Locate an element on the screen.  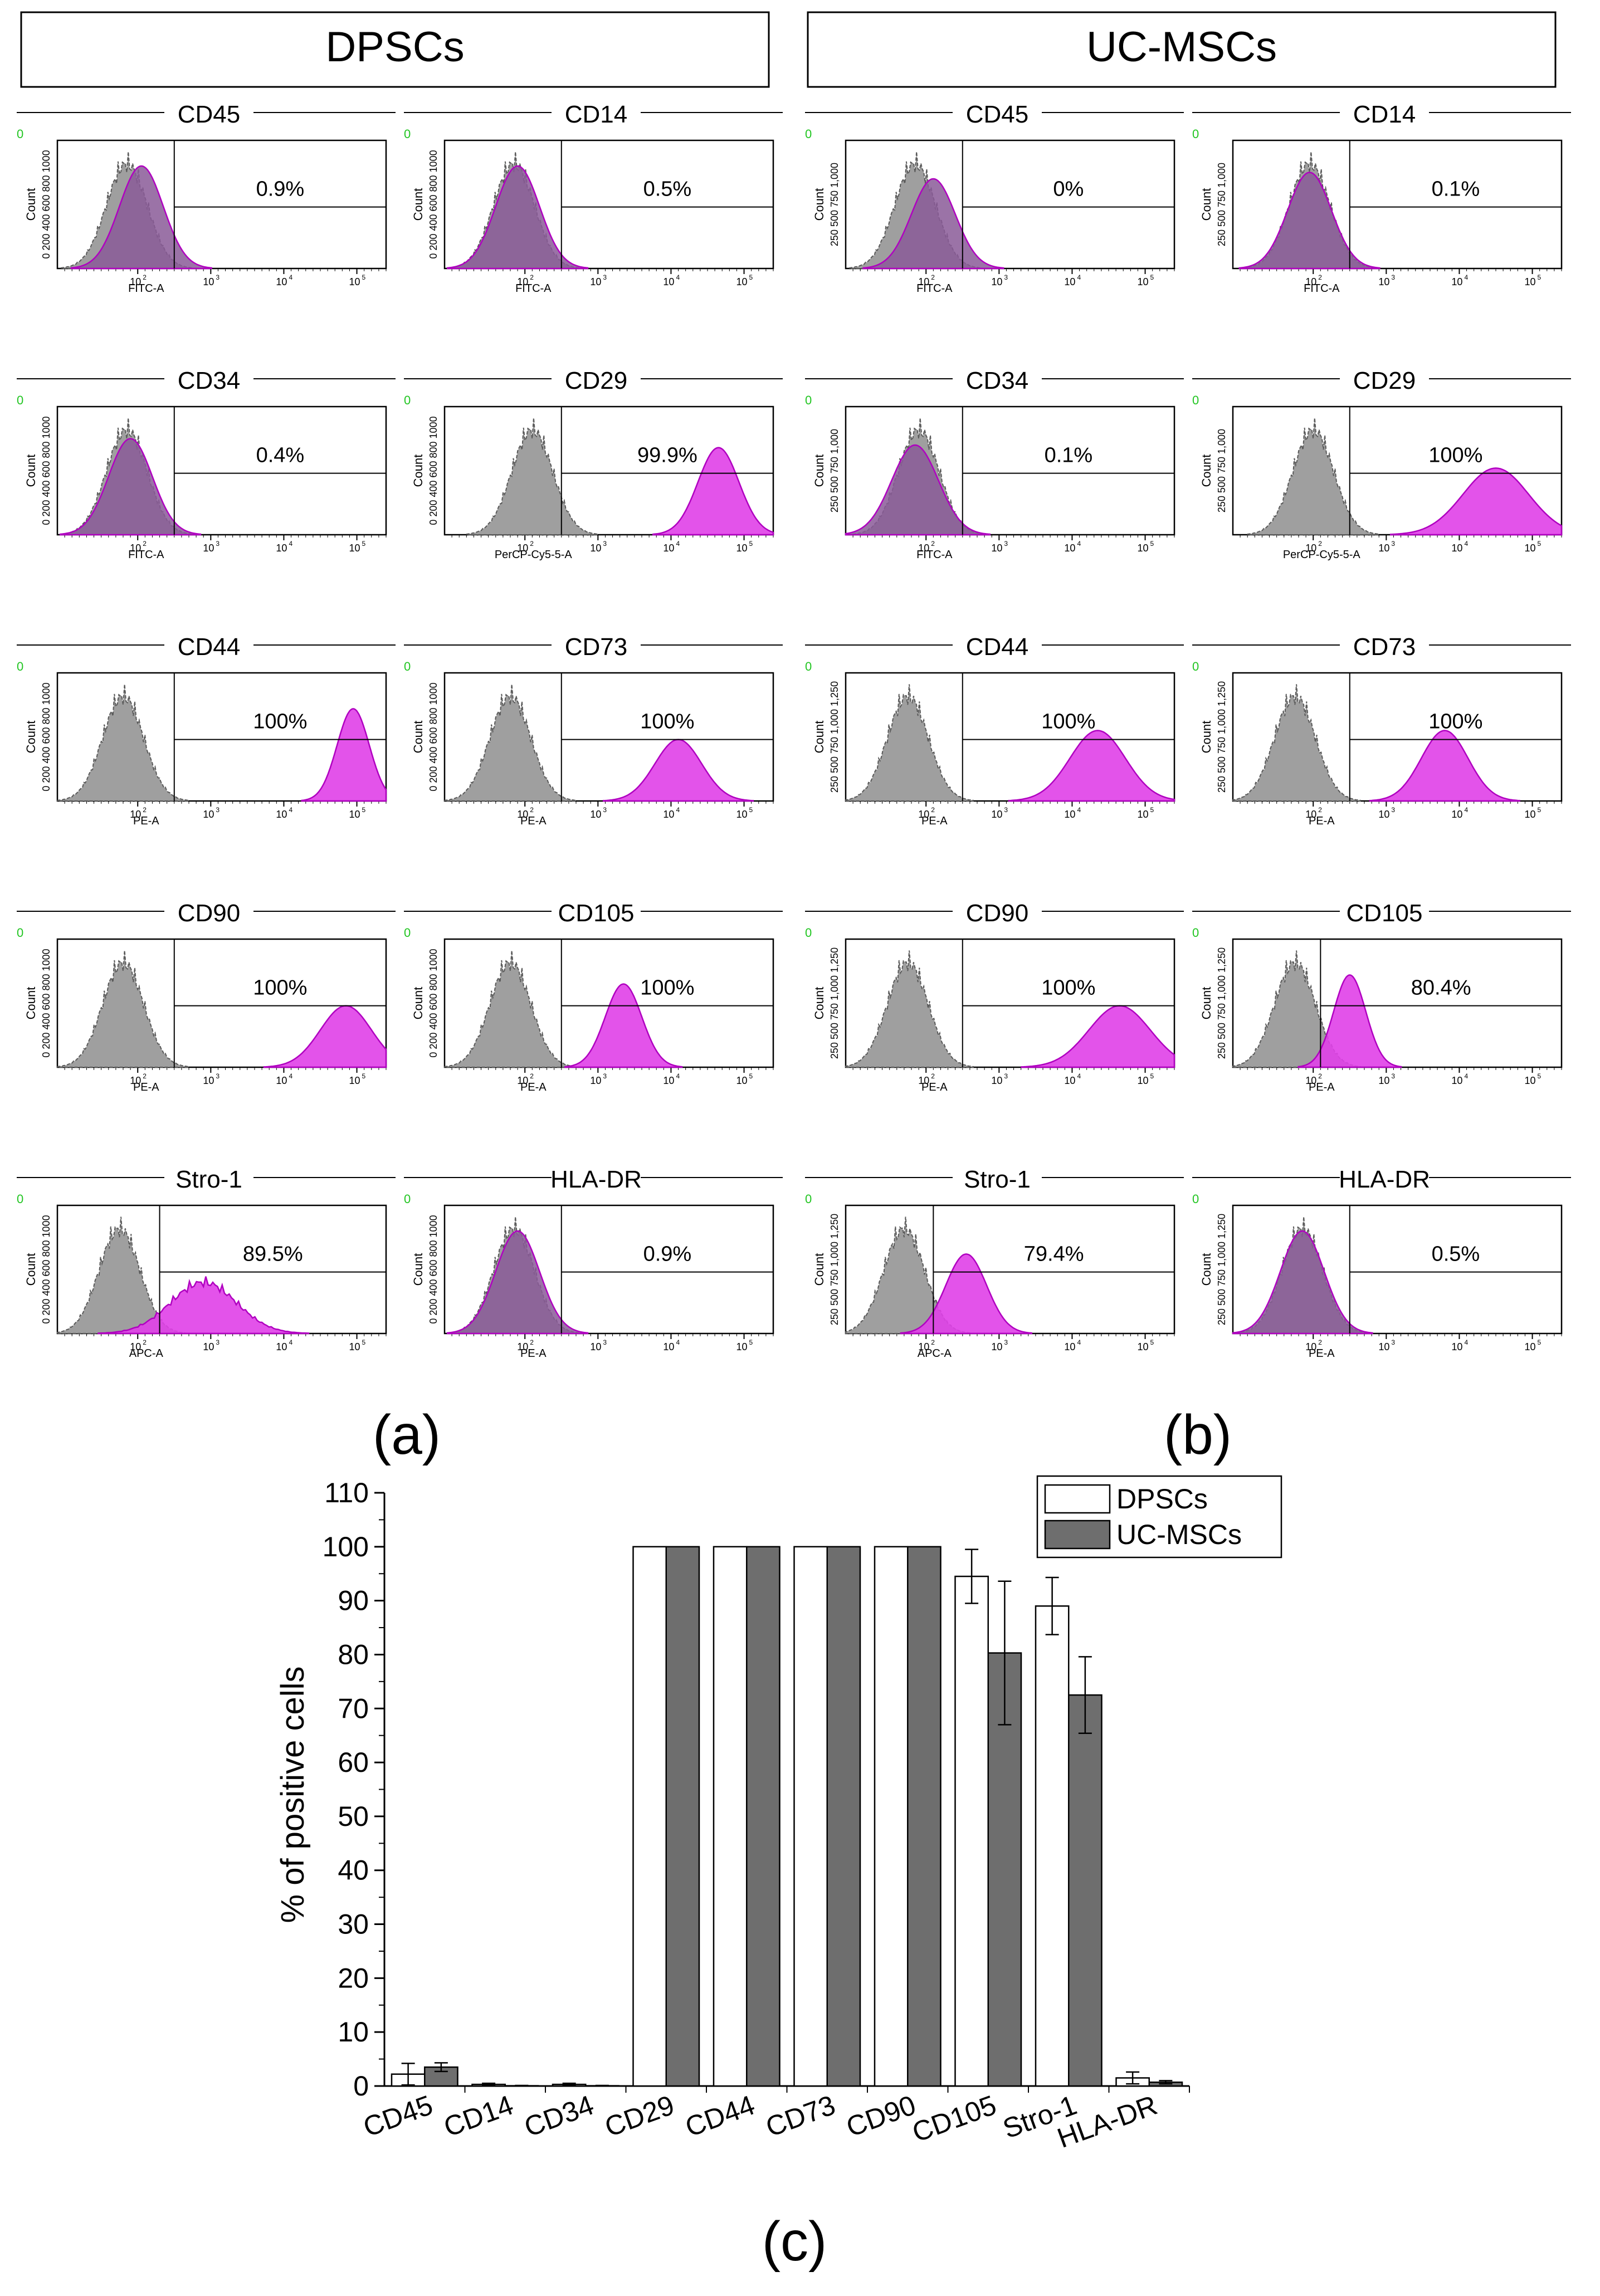
panel-marker-title: CD45 is located at coordinates (210, 114).